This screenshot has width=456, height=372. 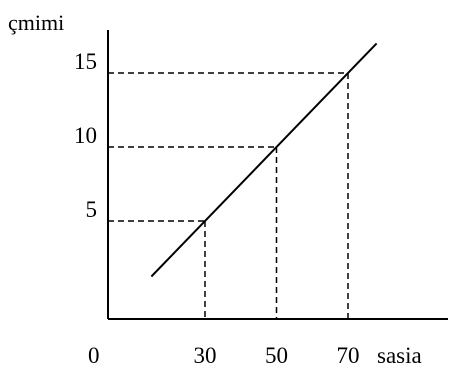 What do you see at coordinates (348, 355) in the screenshot?
I see `x-tick-label-70: 70` at bounding box center [348, 355].